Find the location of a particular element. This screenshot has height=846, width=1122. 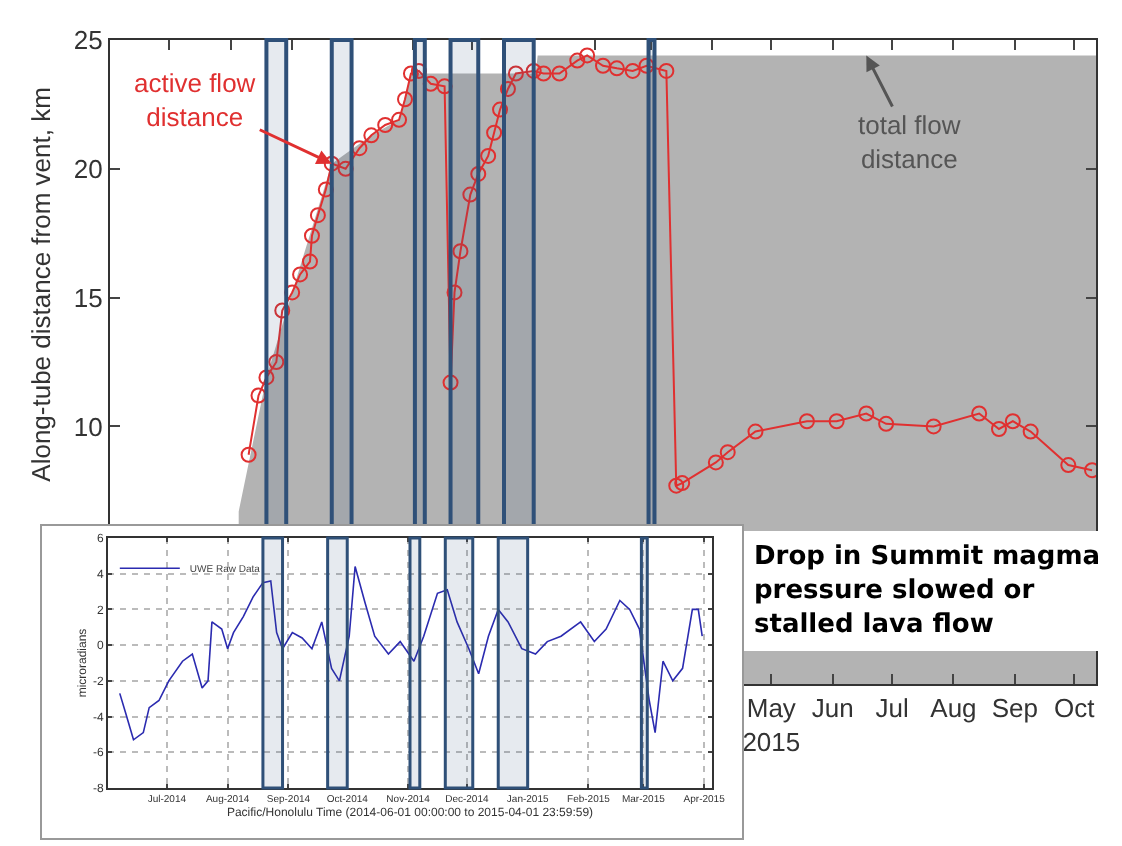

y-tick-label: 10 is located at coordinates (88, 426).